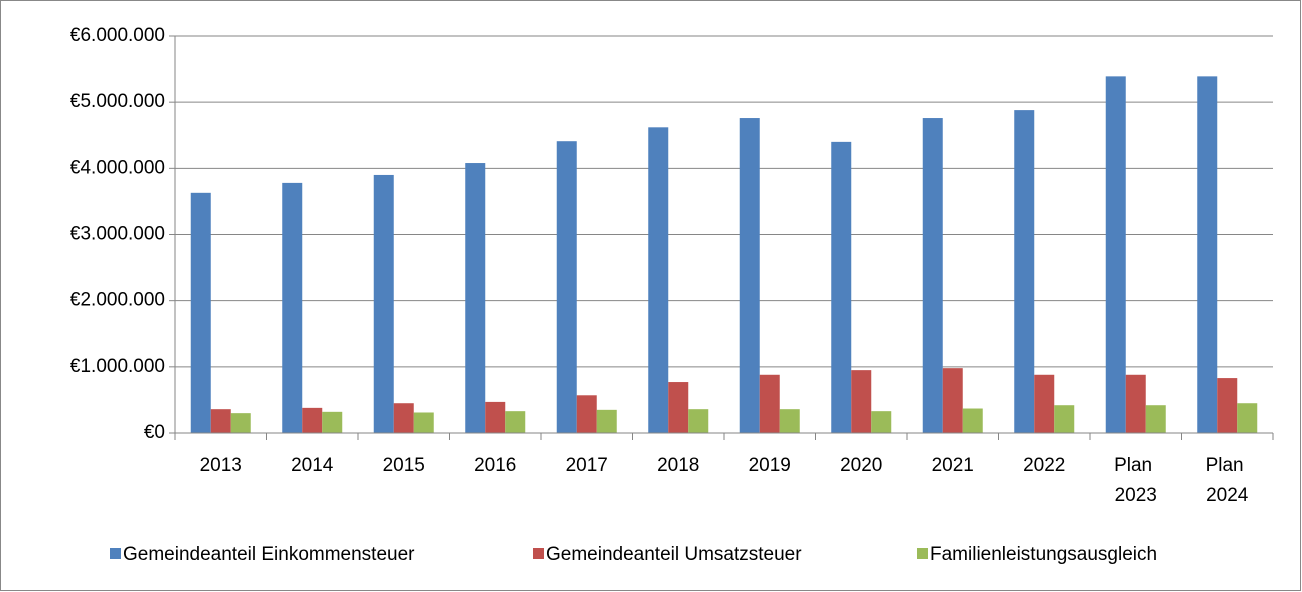 This screenshot has height=592, width=1302. I want to click on legend-label: Gemeindeanteil Einkommensteuer, so click(269, 554).